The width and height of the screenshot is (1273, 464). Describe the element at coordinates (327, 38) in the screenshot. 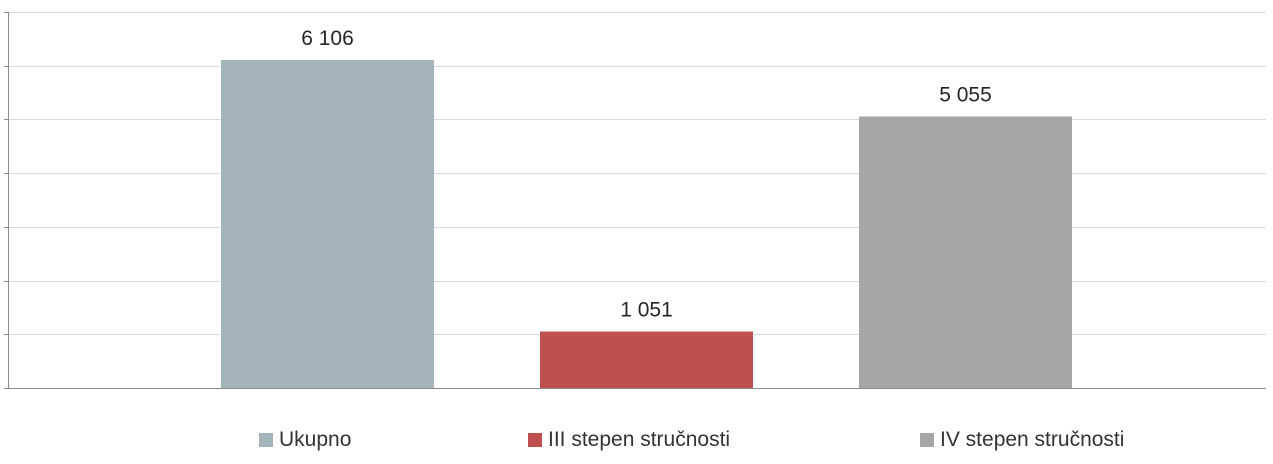

I see `data-label-1: 6 106` at that location.